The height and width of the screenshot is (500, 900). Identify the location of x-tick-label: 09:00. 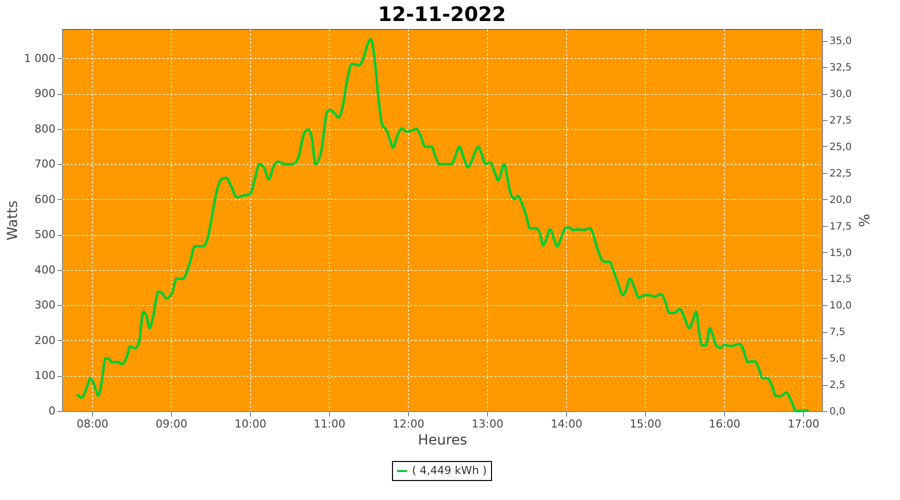
(172, 424).